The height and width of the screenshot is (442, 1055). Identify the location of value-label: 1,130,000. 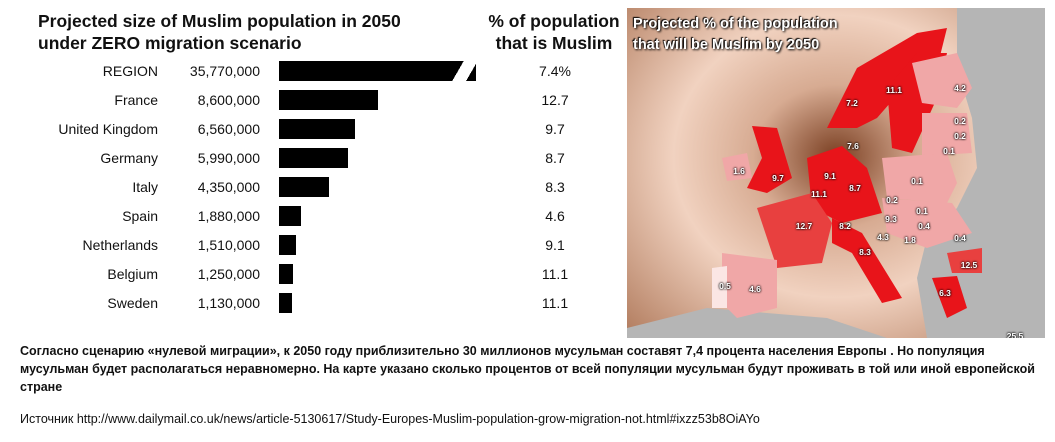
(228, 303).